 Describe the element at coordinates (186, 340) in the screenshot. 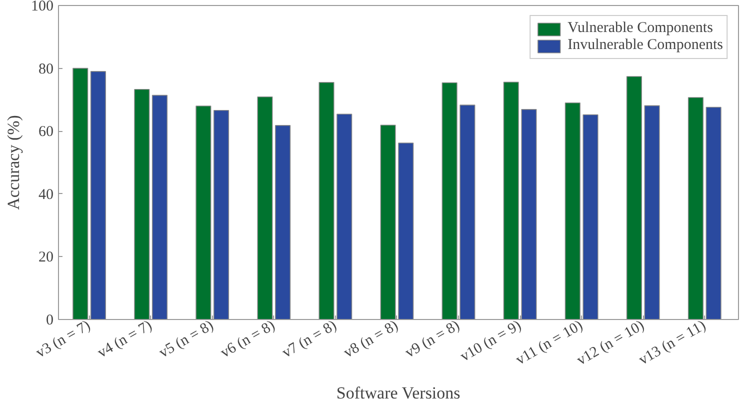

I see `x-tick-label: v5 (n = 8)` at that location.